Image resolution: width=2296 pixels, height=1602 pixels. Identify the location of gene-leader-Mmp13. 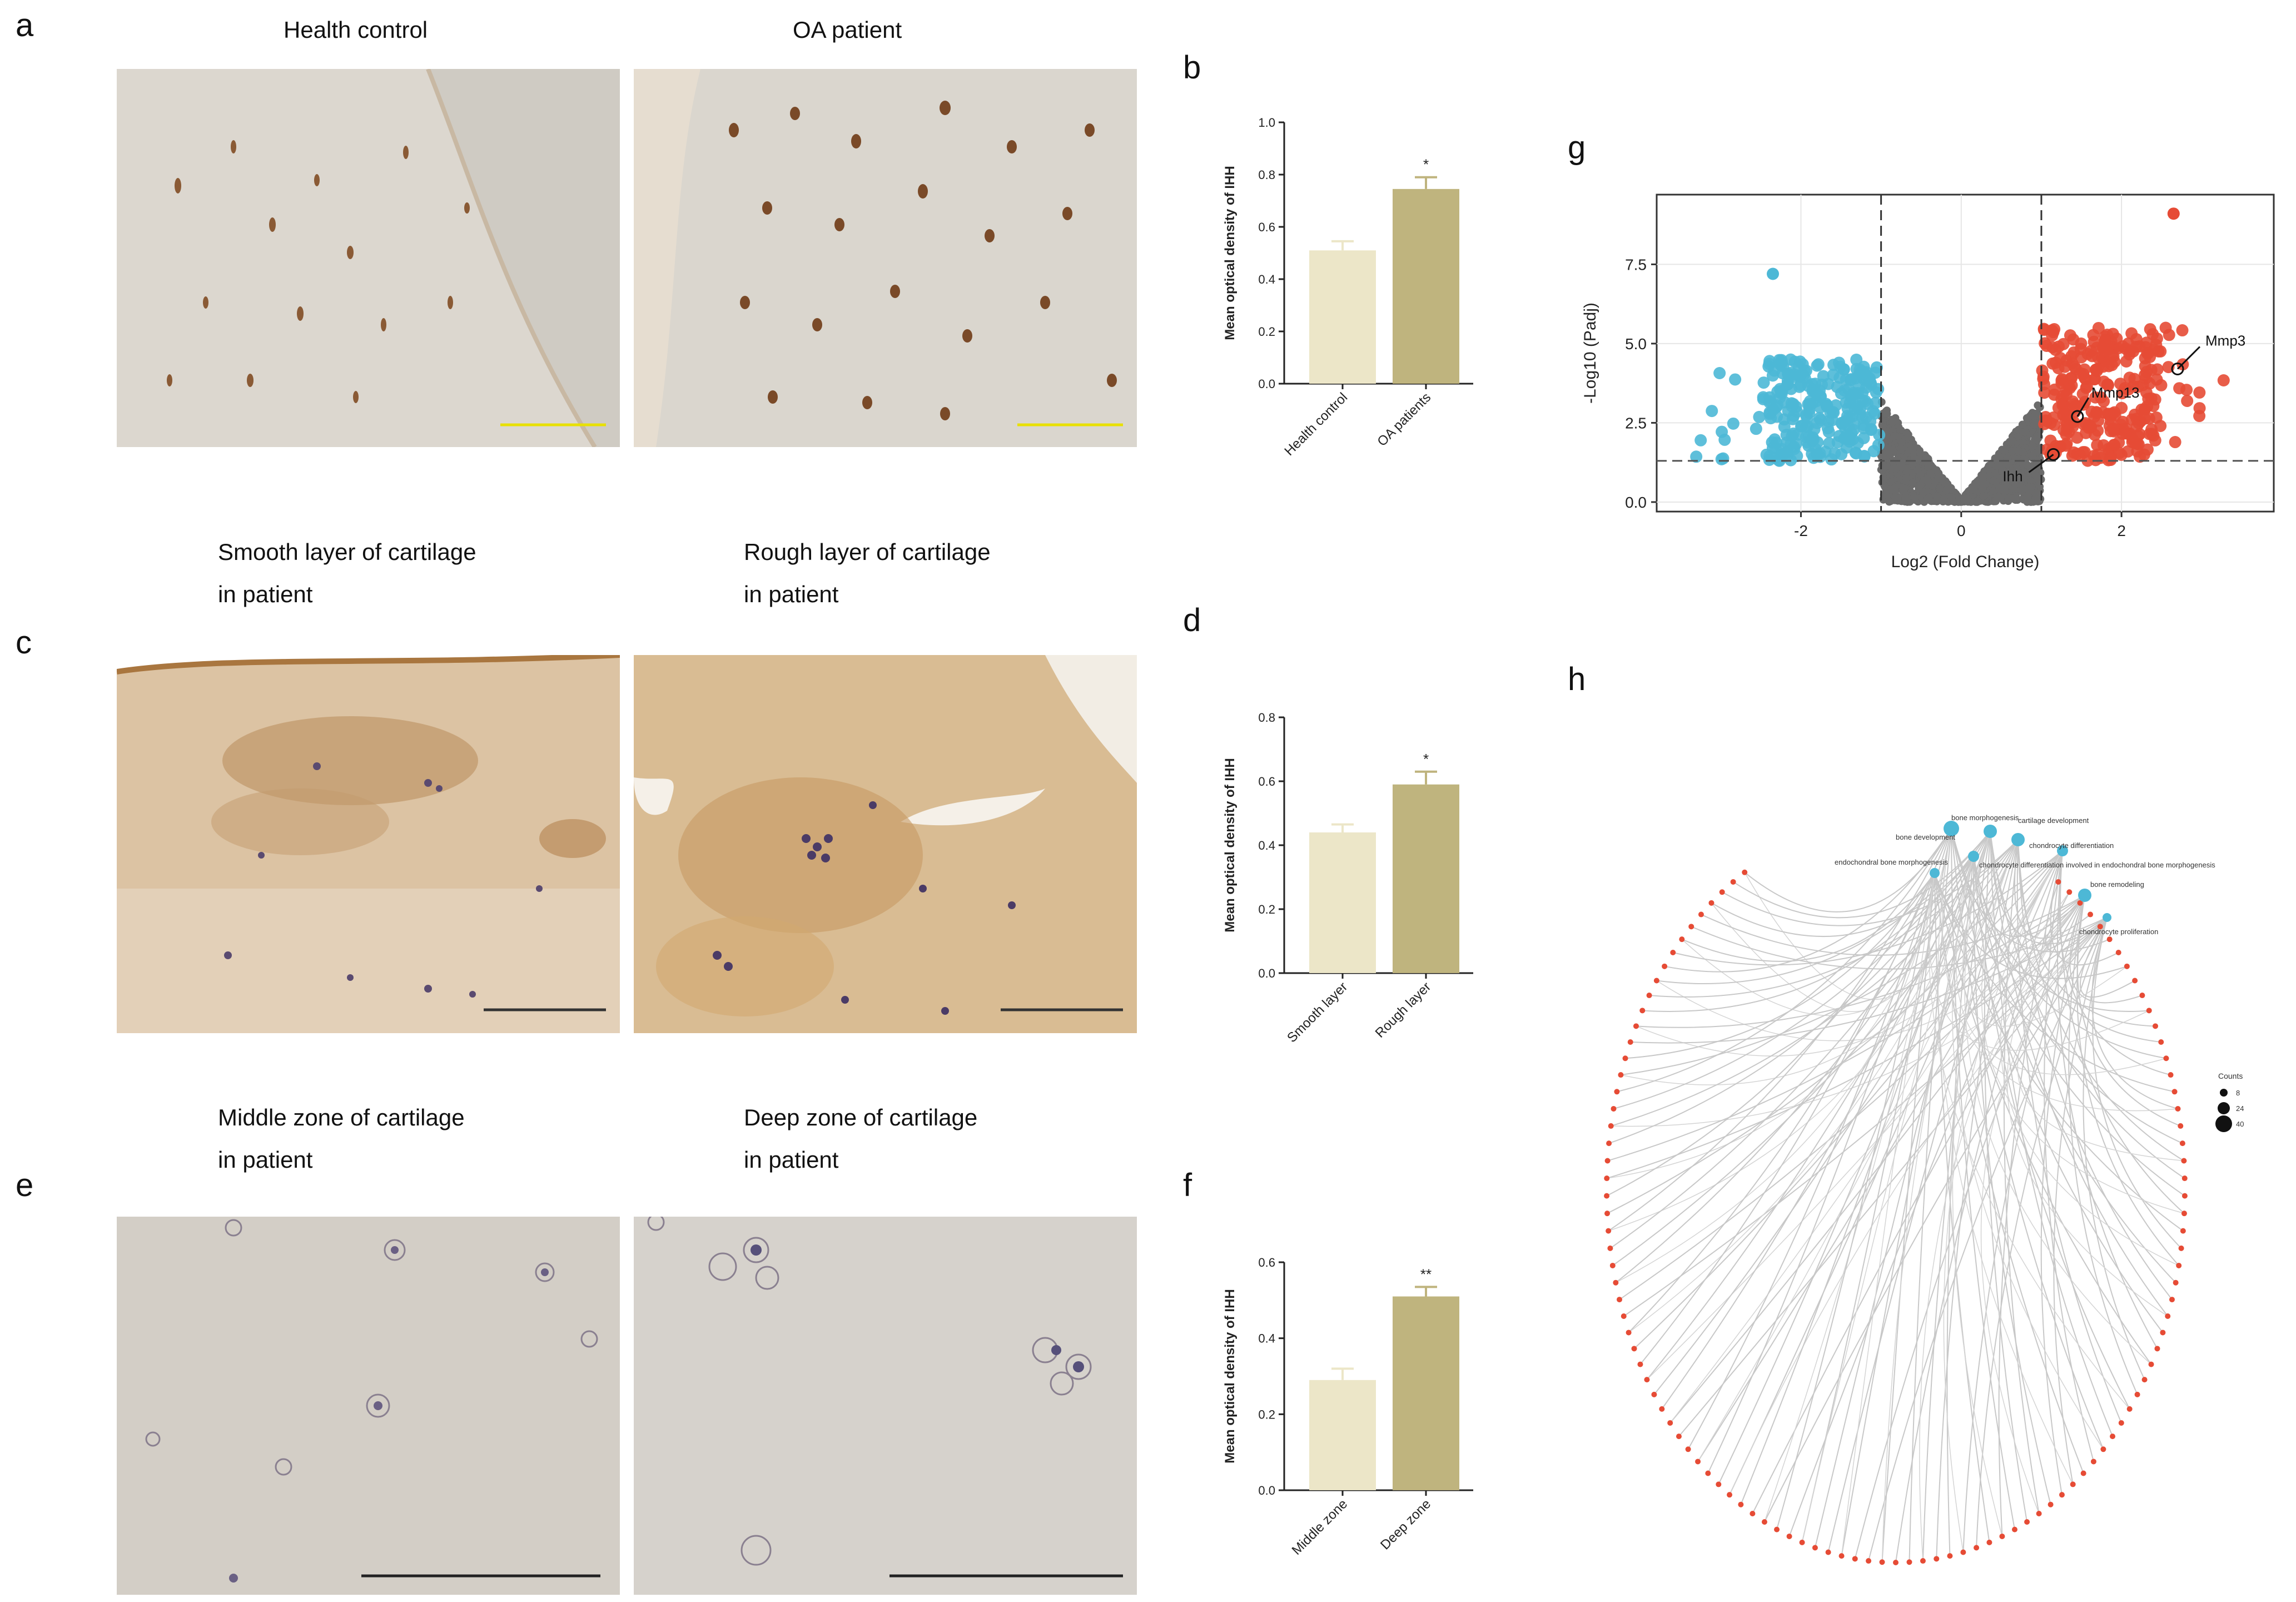
(2083, 407).